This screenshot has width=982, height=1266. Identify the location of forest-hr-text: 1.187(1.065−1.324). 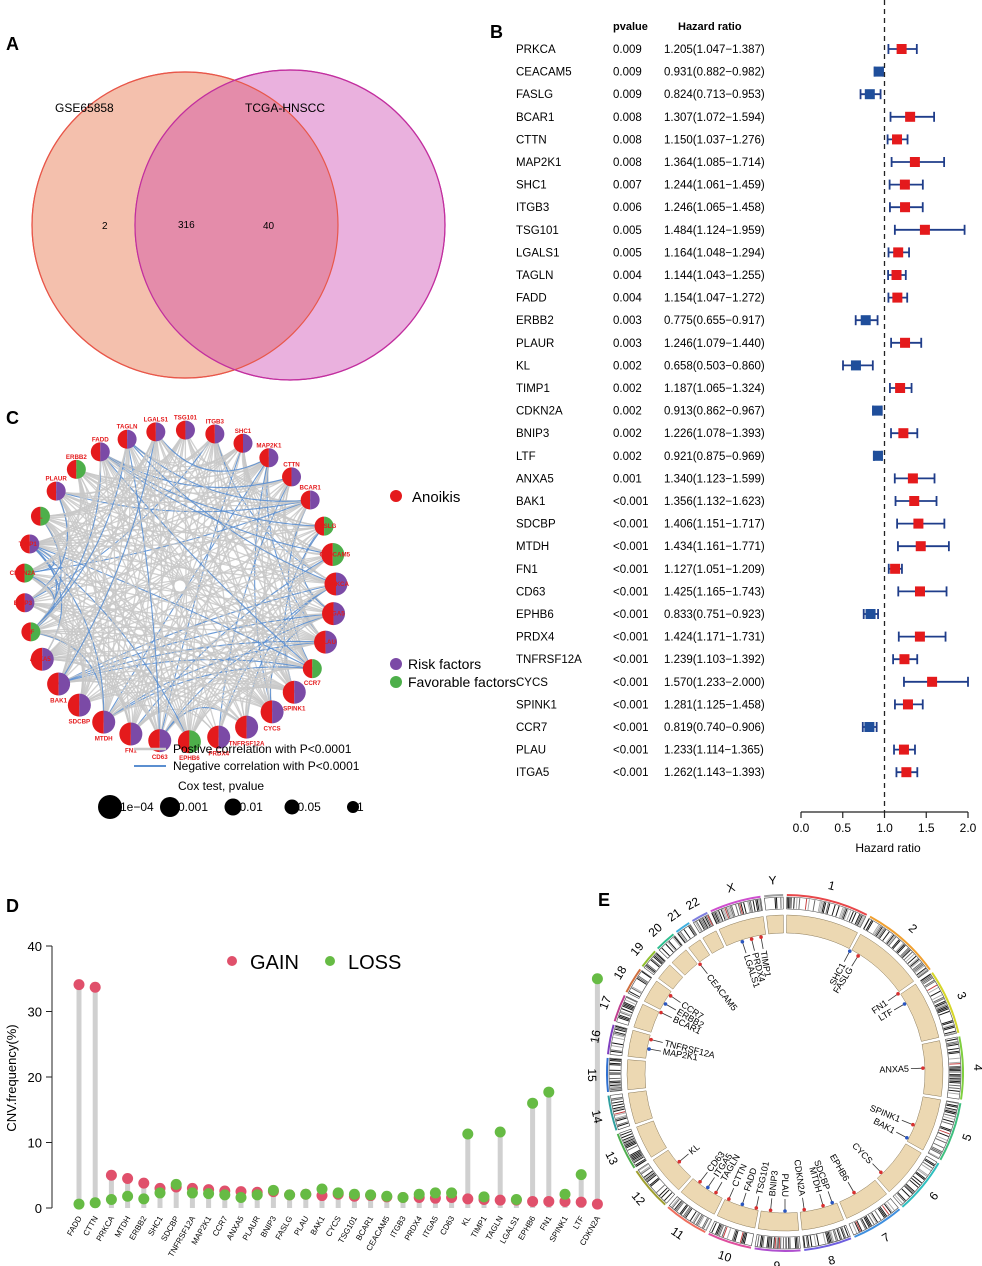
(714, 389).